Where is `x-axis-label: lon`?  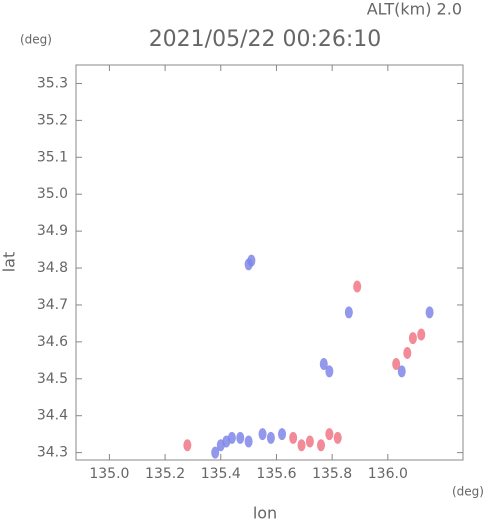
x-axis-label: lon is located at coordinates (265, 513).